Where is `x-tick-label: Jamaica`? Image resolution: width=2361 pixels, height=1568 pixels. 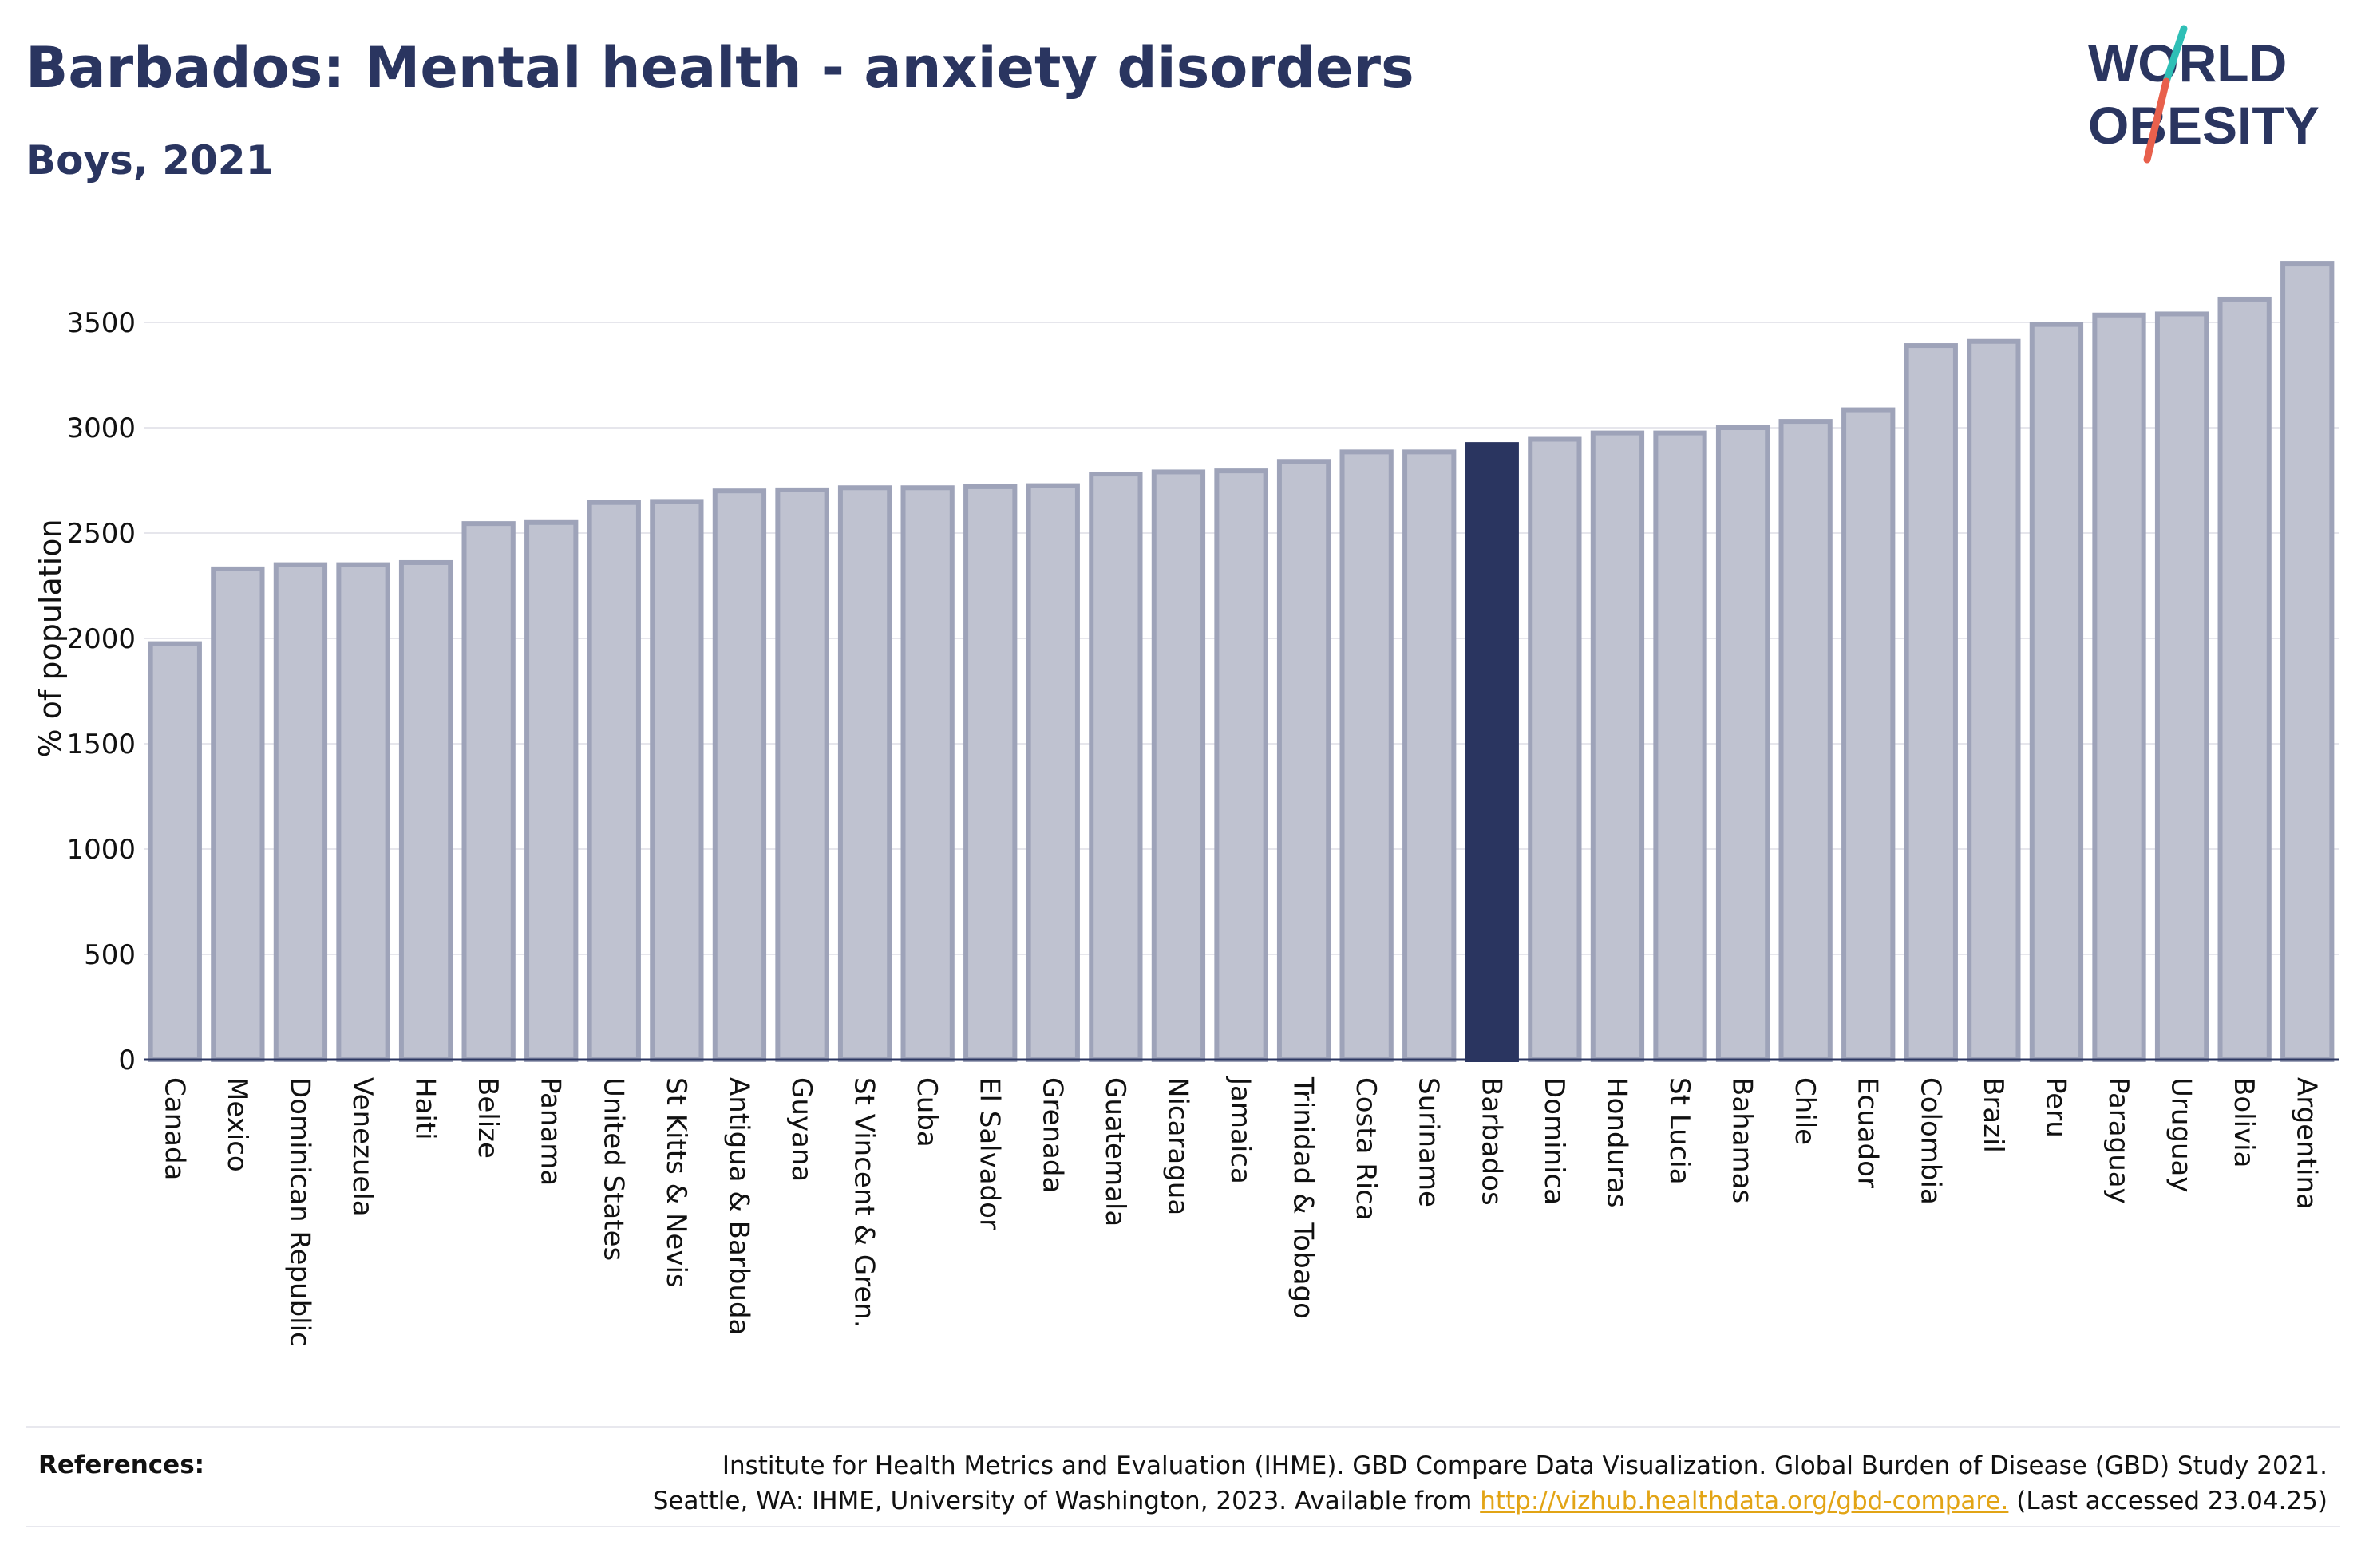
x-tick-label: Jamaica is located at coordinates (1240, 1130).